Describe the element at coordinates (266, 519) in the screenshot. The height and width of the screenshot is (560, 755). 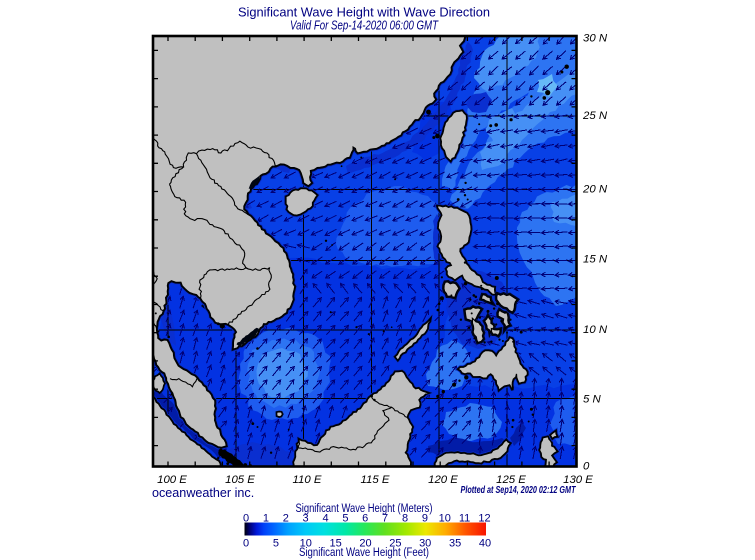
I see `svg-text: 1` at that location.